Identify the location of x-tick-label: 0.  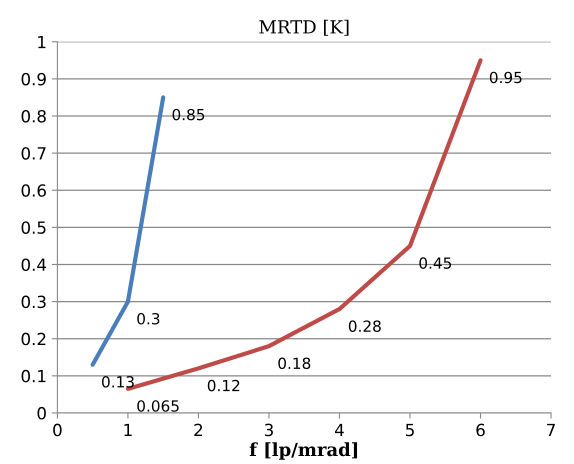
(57, 430).